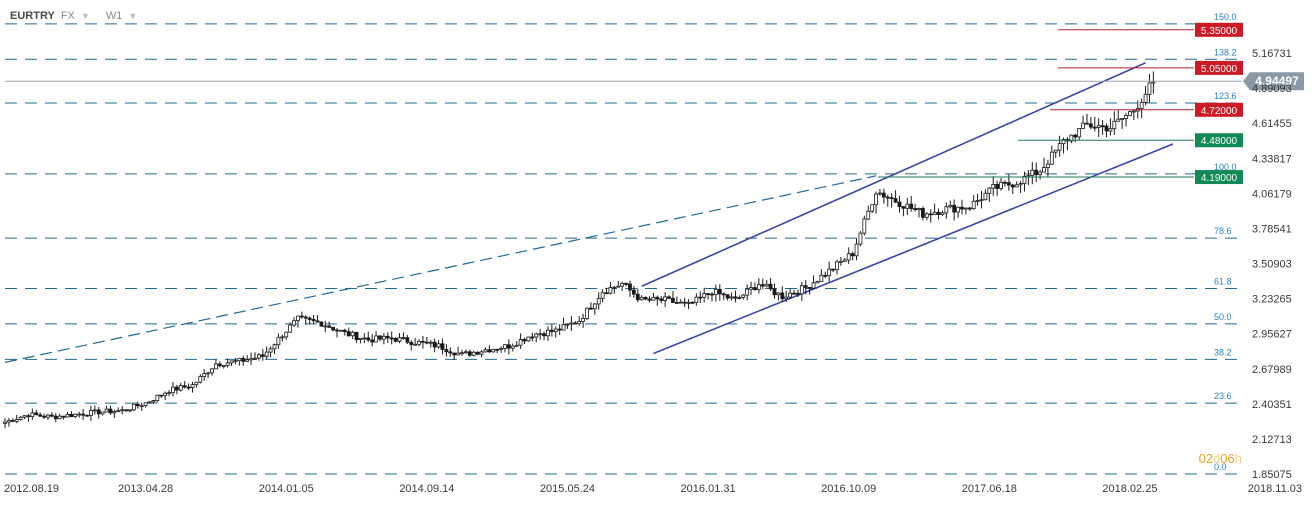 This screenshot has height=510, width=1312. Describe the element at coordinates (114, 16) in the screenshot. I see `timeframe-label: W1` at that location.